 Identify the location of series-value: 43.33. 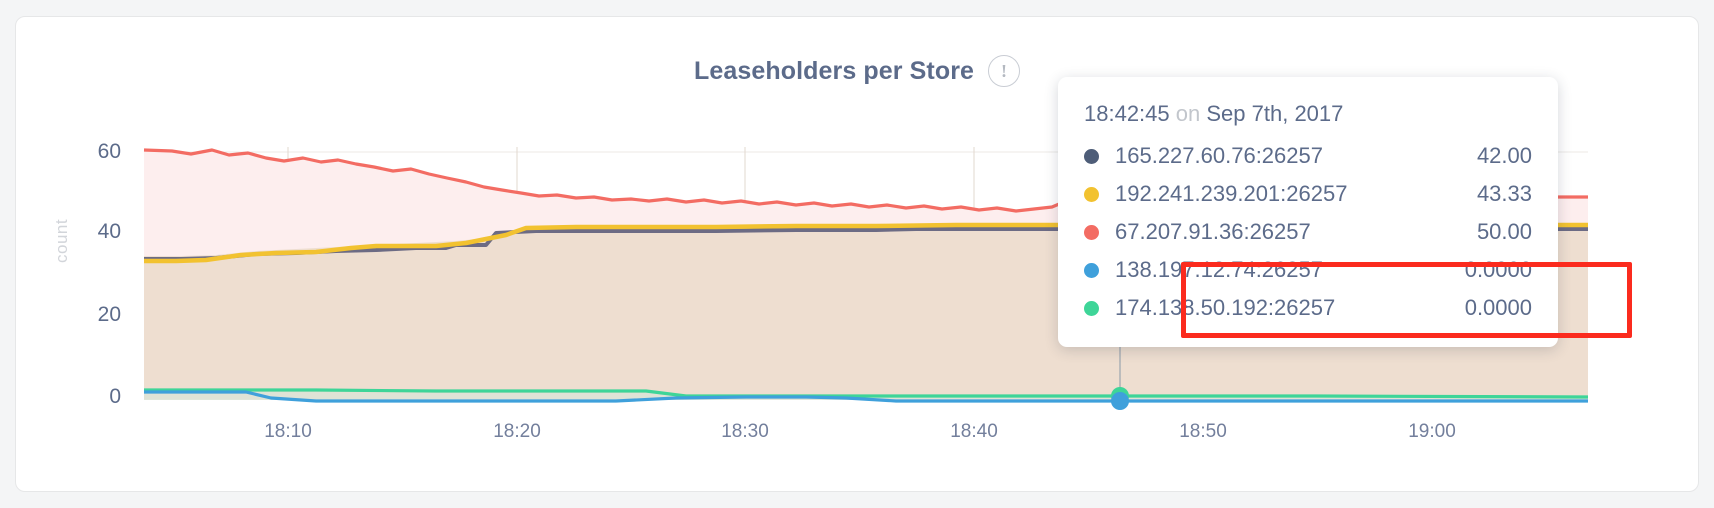
(1504, 193).